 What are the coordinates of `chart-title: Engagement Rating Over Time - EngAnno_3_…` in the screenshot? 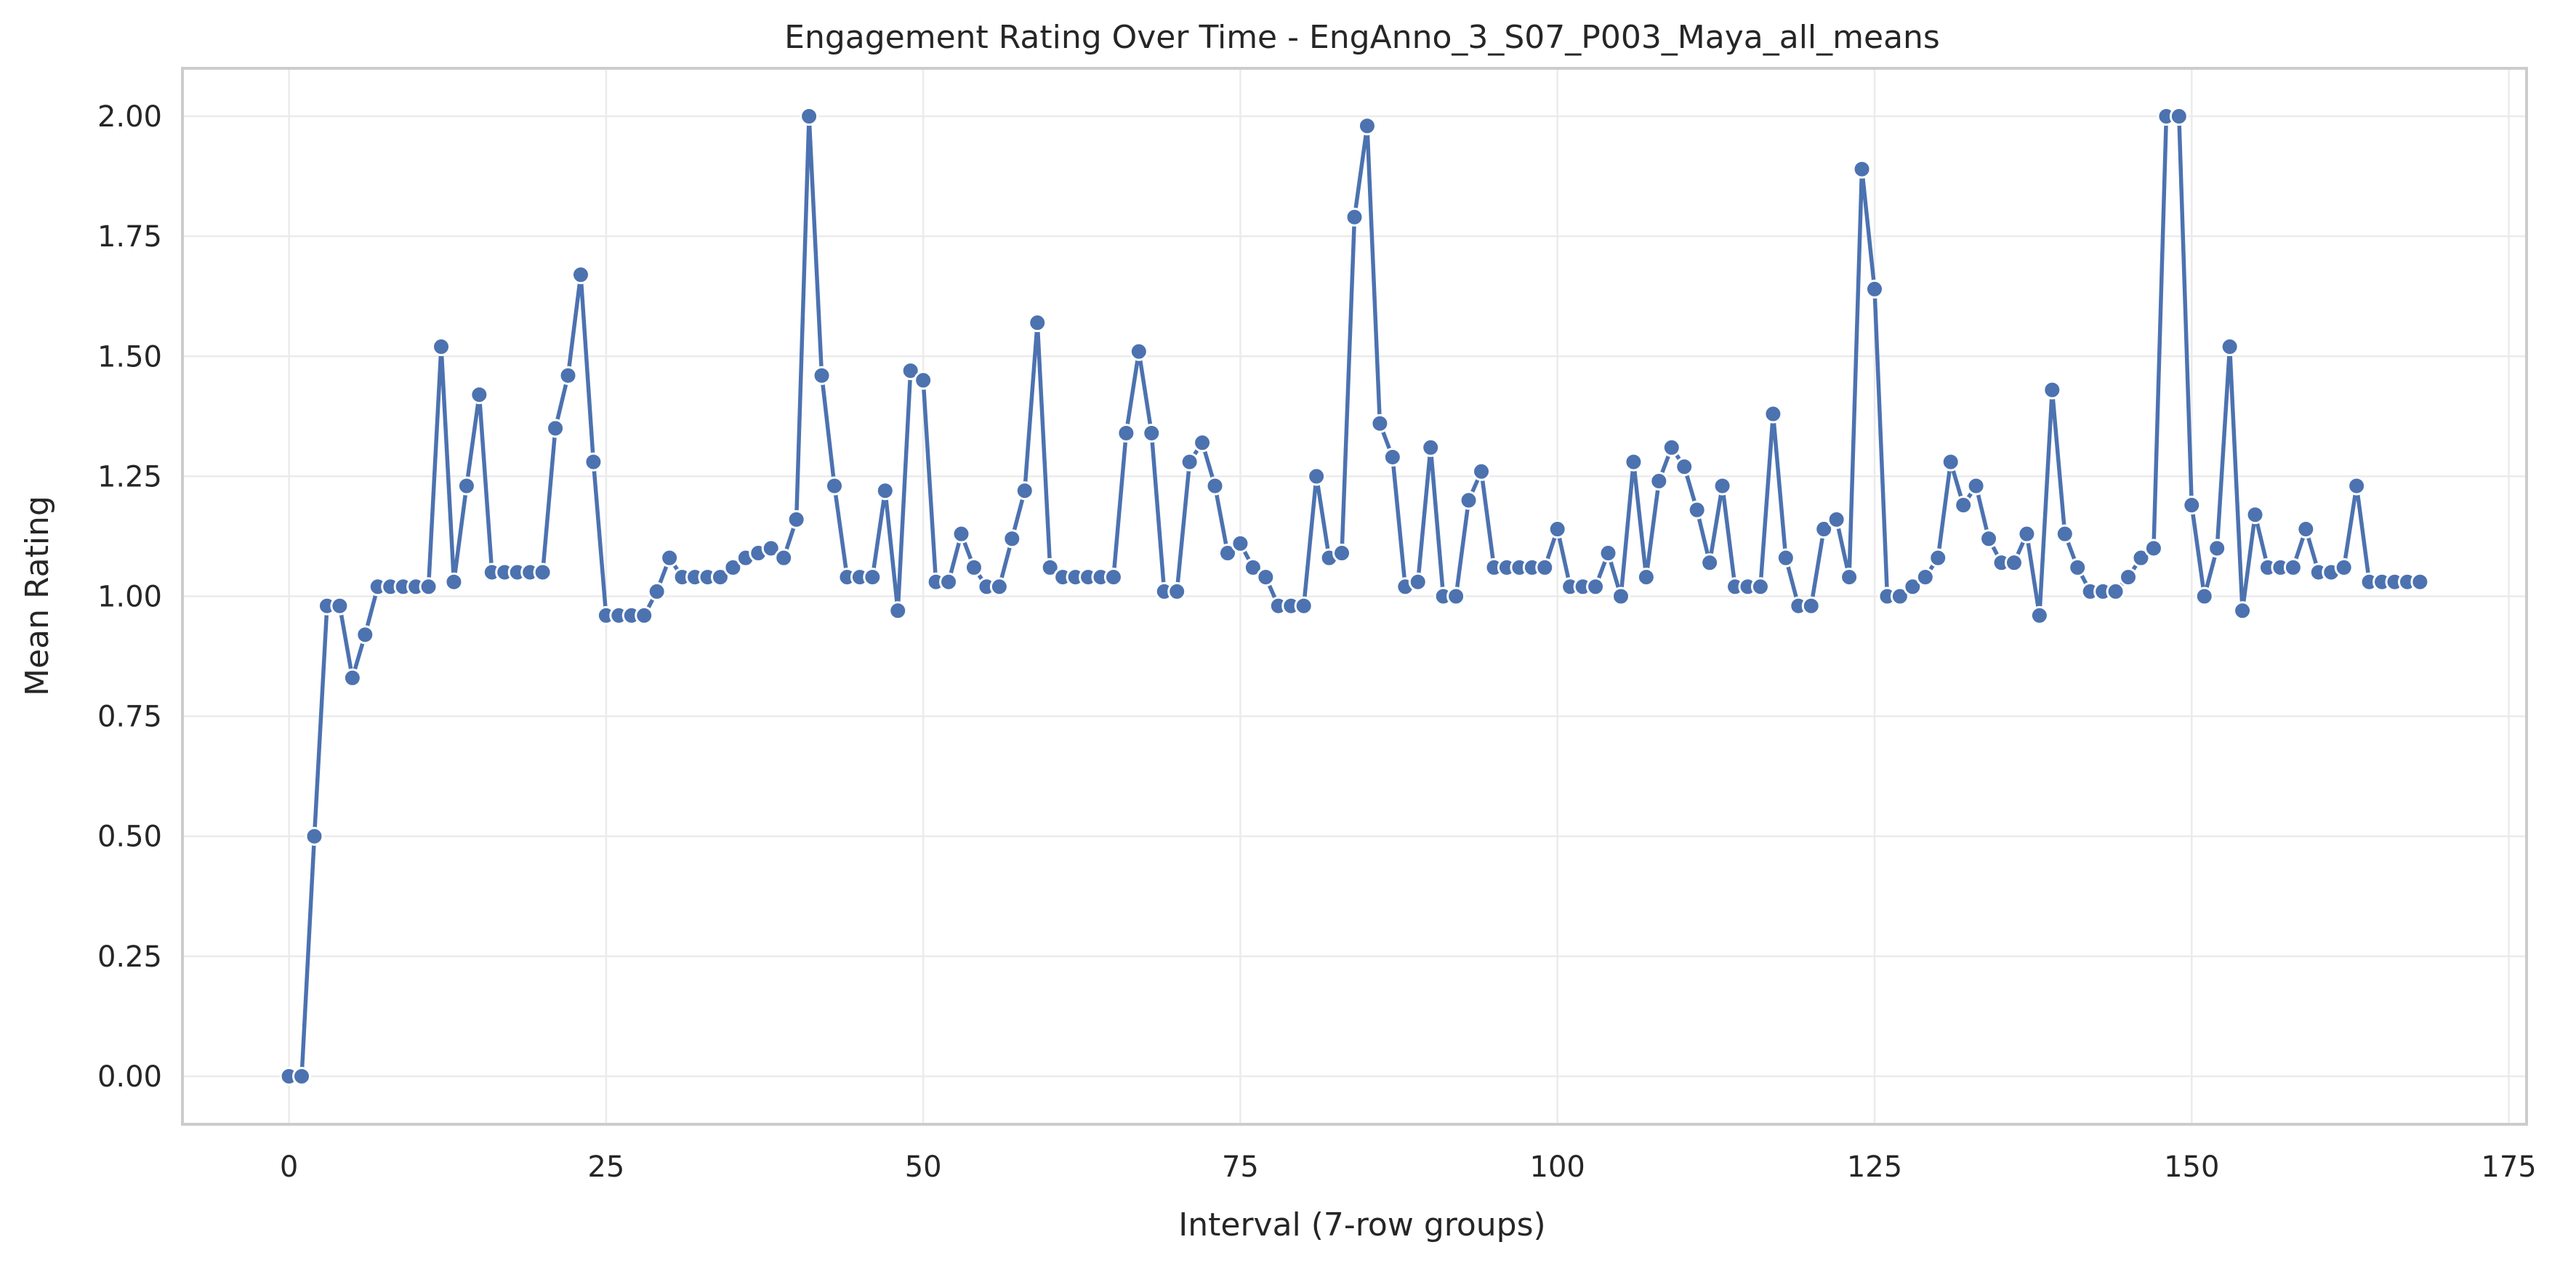 It's located at (1362, 37).